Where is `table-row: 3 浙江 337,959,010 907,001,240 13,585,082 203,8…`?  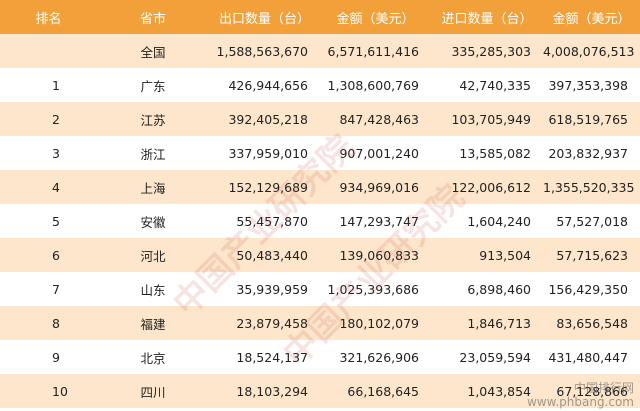 table-row: 3 浙江 337,959,010 907,001,240 13,585,082 203,8… is located at coordinates (320, 153).